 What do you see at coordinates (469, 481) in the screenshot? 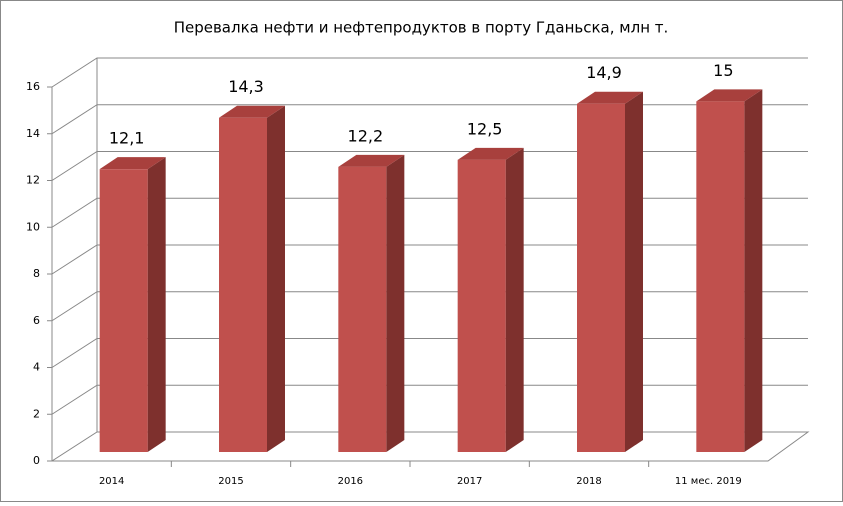
I see `x-tick-label: 2017` at bounding box center [469, 481].